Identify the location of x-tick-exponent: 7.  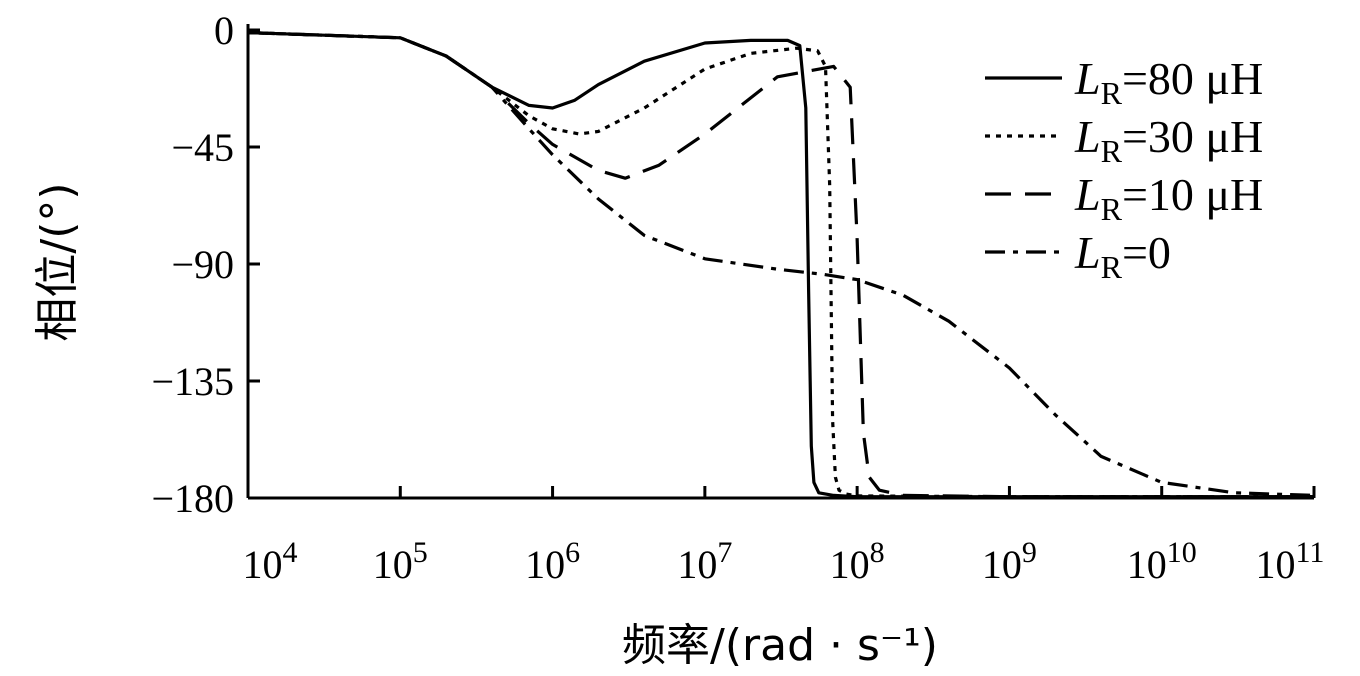
(724, 552).